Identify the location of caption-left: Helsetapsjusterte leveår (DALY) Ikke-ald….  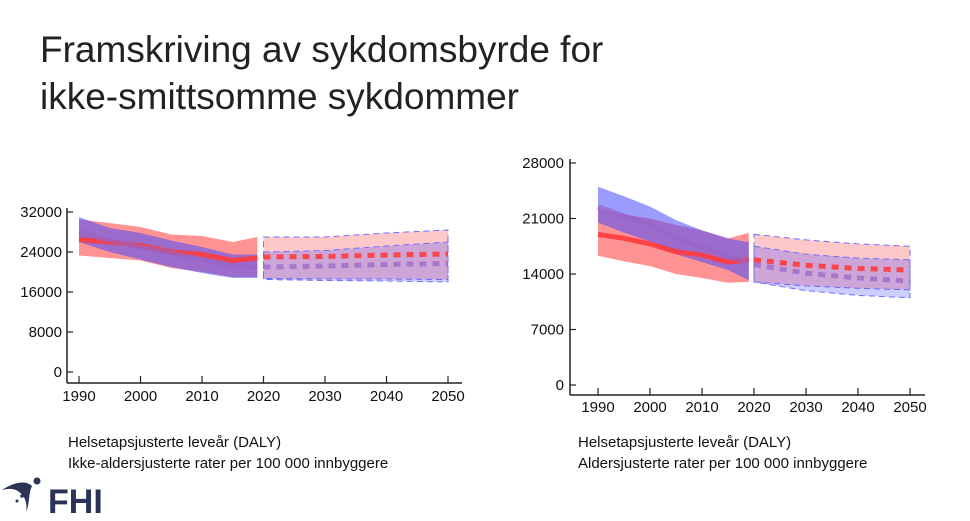
(228, 453).